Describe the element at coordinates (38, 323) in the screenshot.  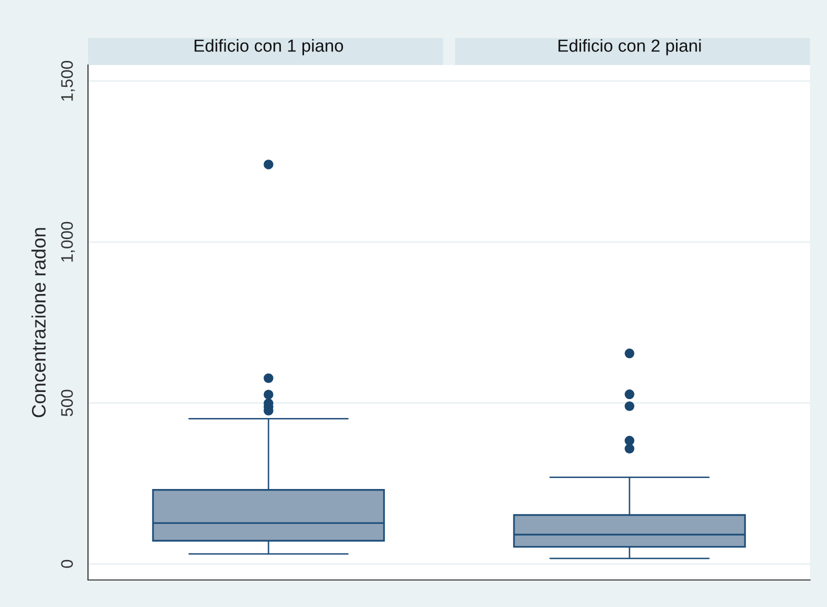
I see `y-axis-title: Concentrazione radon` at that location.